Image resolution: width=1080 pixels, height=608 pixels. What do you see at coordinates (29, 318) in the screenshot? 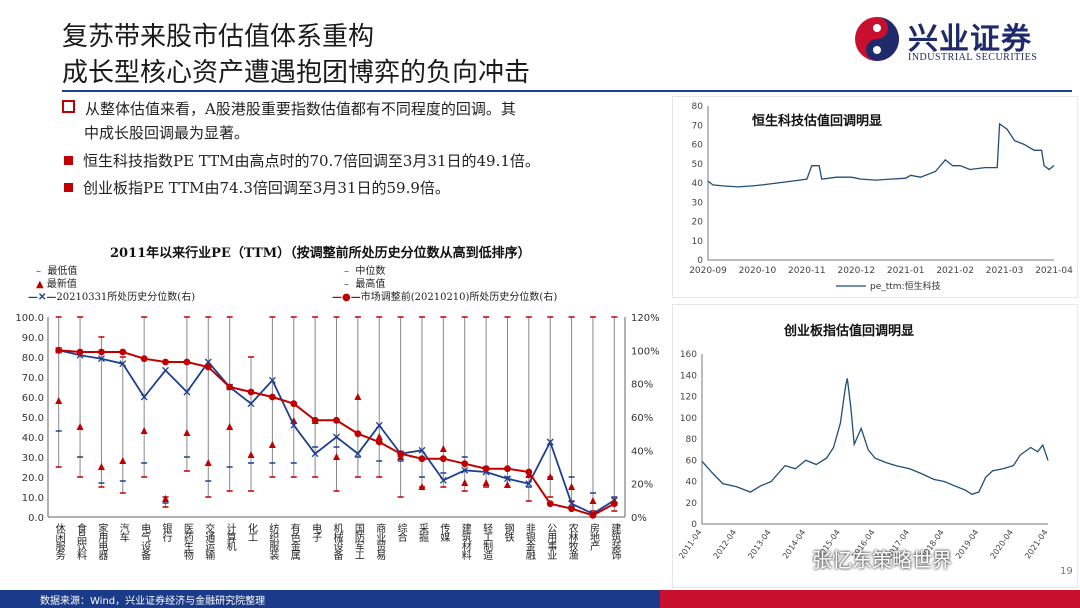
I see `y-left-tick-label: 100.0` at bounding box center [29, 318].